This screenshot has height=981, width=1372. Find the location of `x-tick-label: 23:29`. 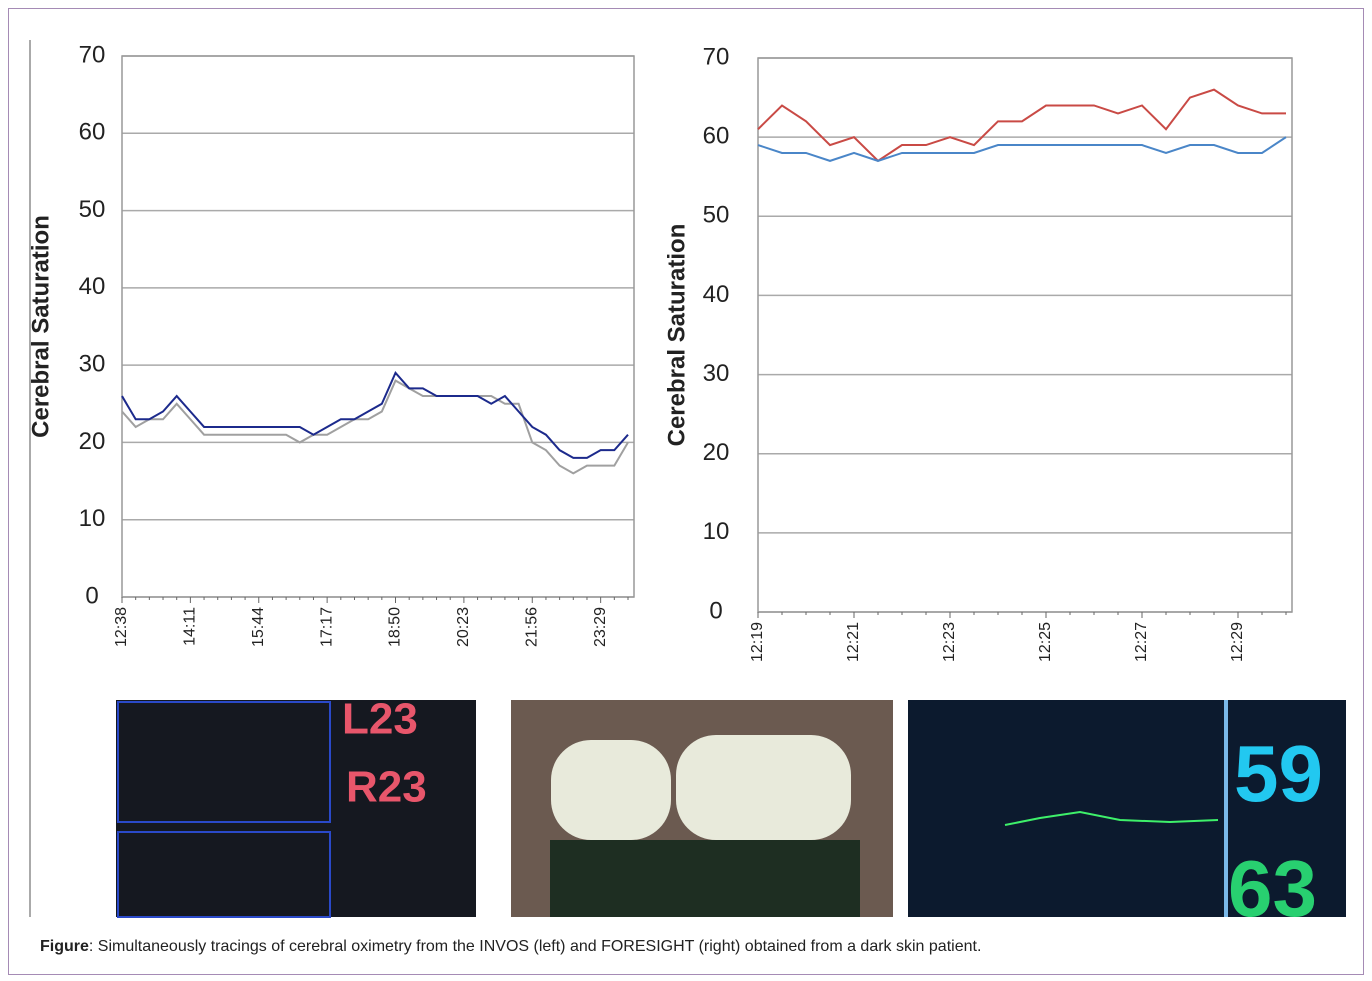

x-tick-label: 23:29 is located at coordinates (600, 627).